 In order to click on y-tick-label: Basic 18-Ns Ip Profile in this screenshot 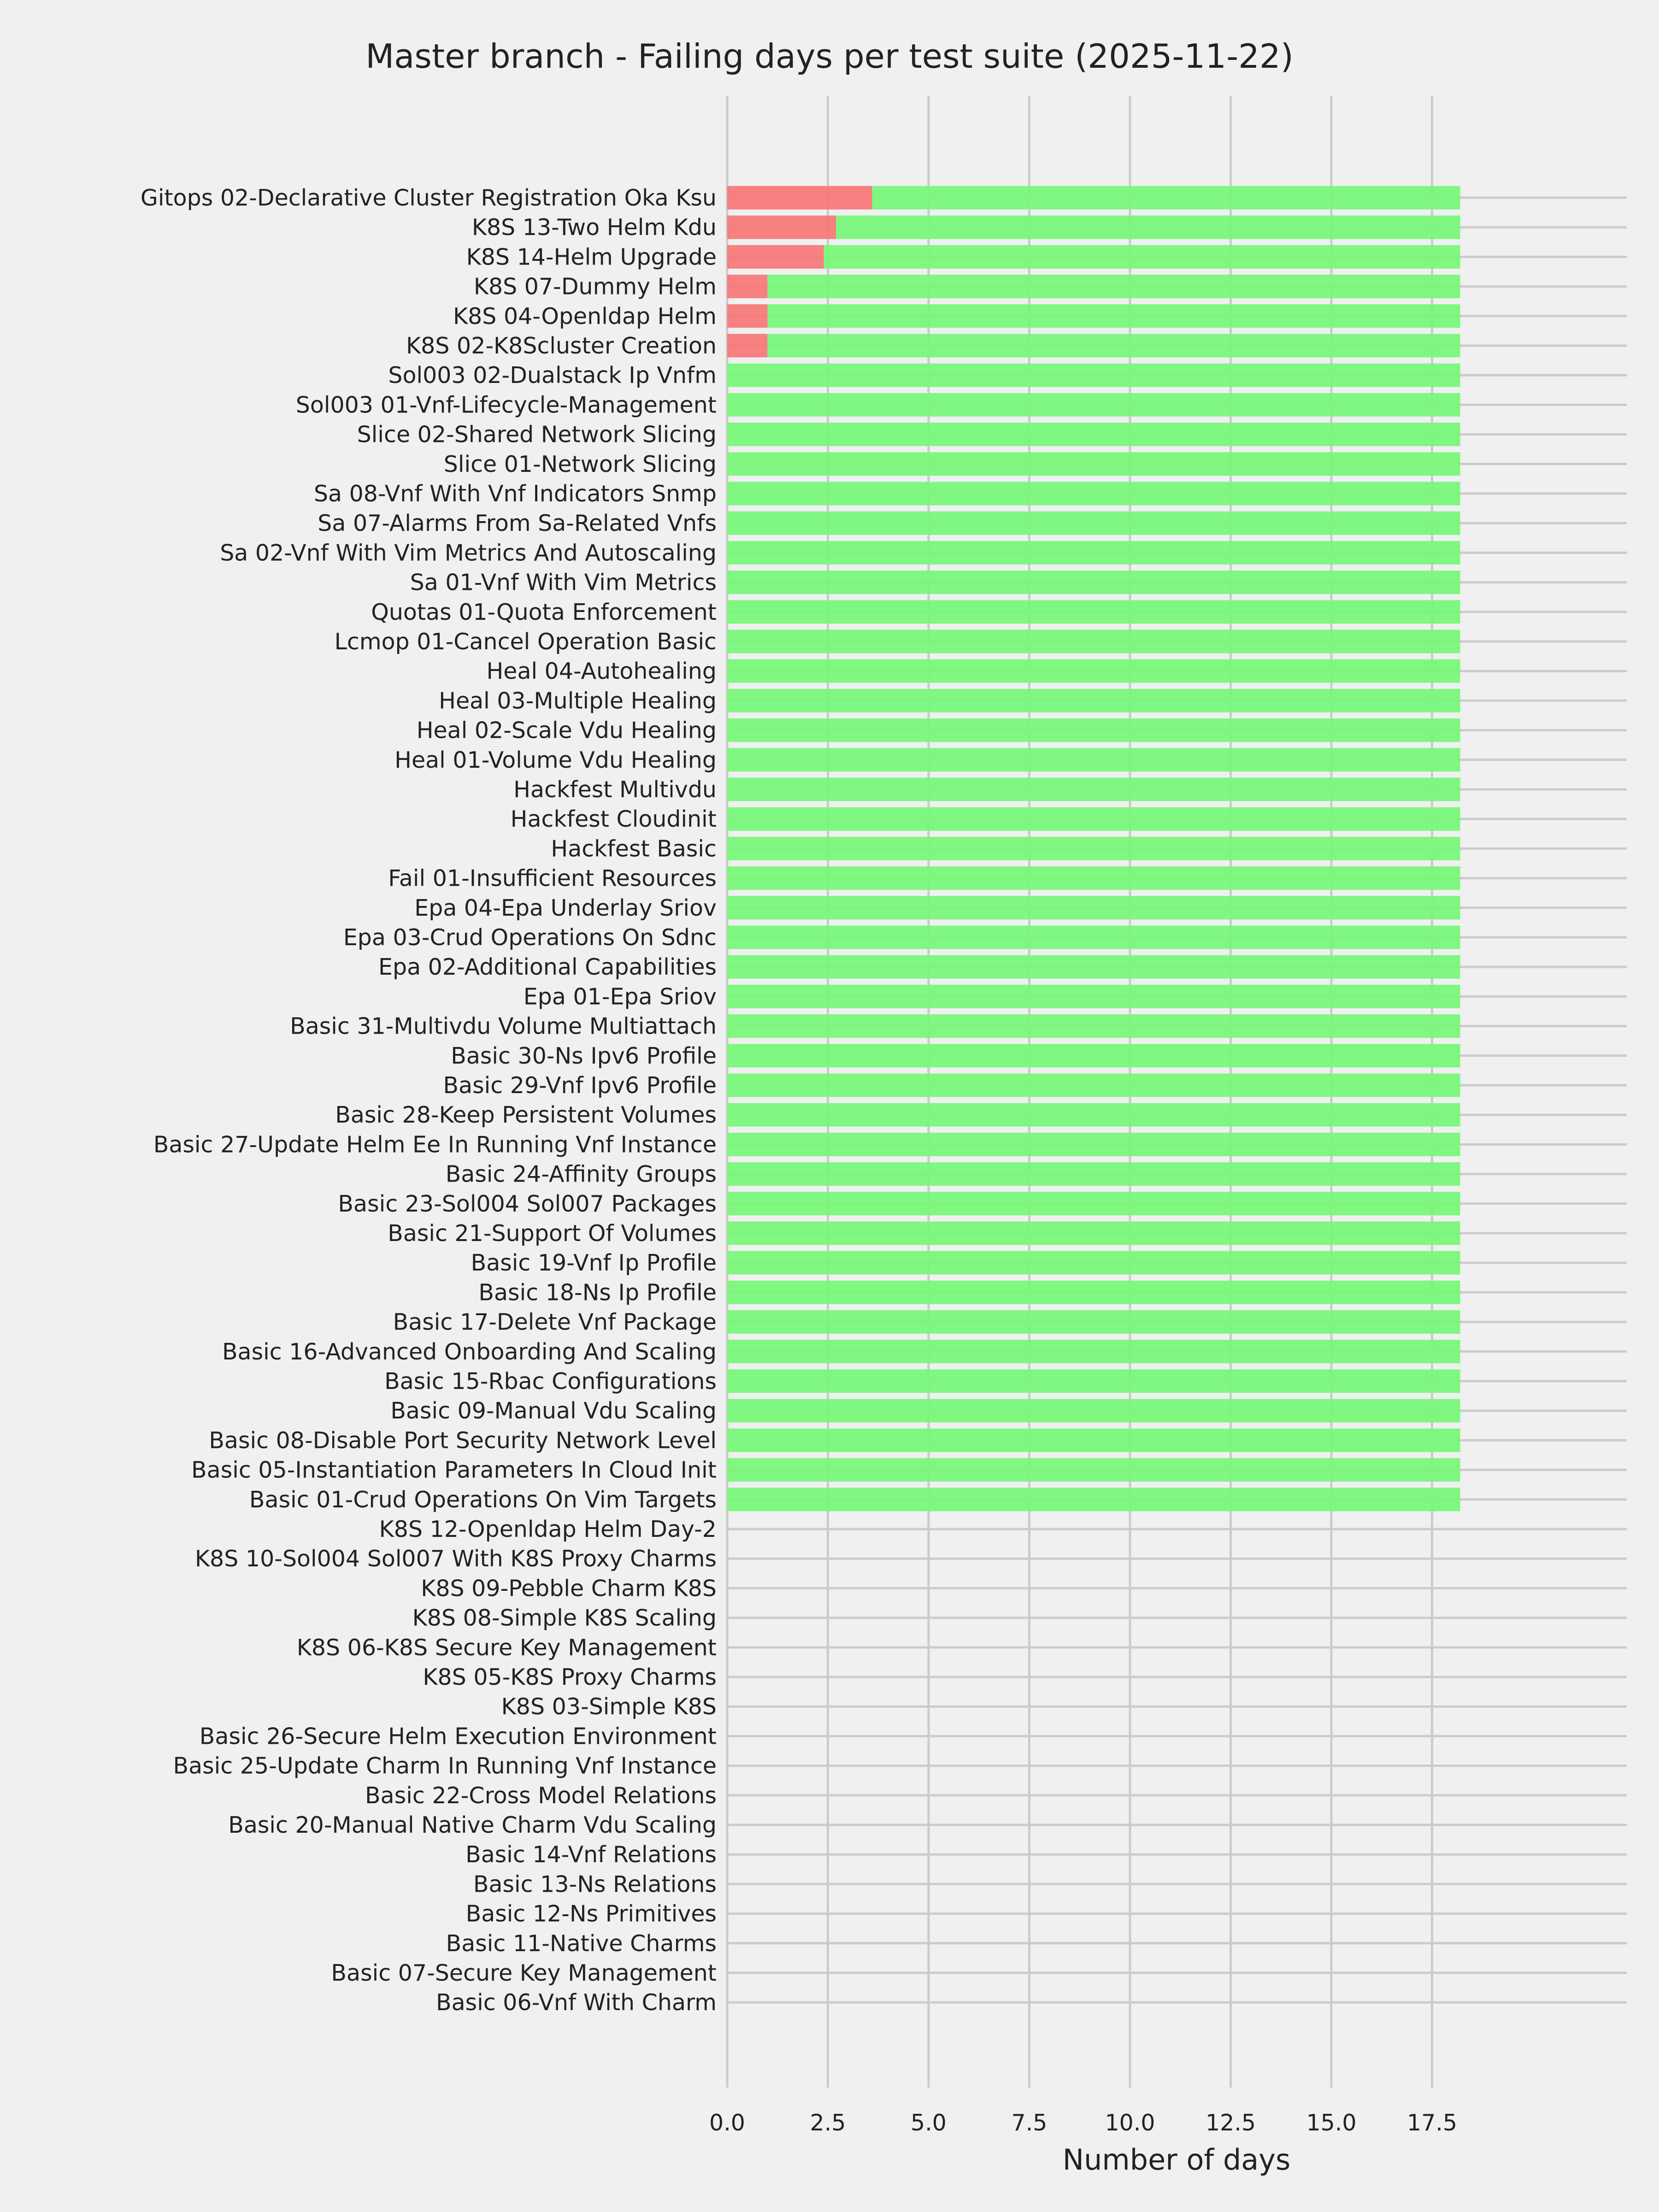, I will do `click(597, 1292)`.